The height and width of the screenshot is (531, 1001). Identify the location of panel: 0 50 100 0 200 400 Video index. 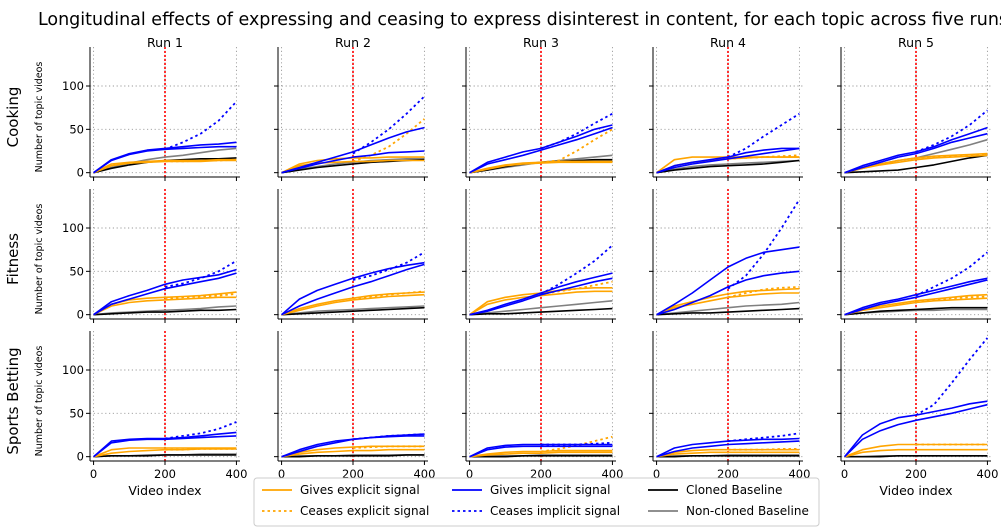
(154, 414).